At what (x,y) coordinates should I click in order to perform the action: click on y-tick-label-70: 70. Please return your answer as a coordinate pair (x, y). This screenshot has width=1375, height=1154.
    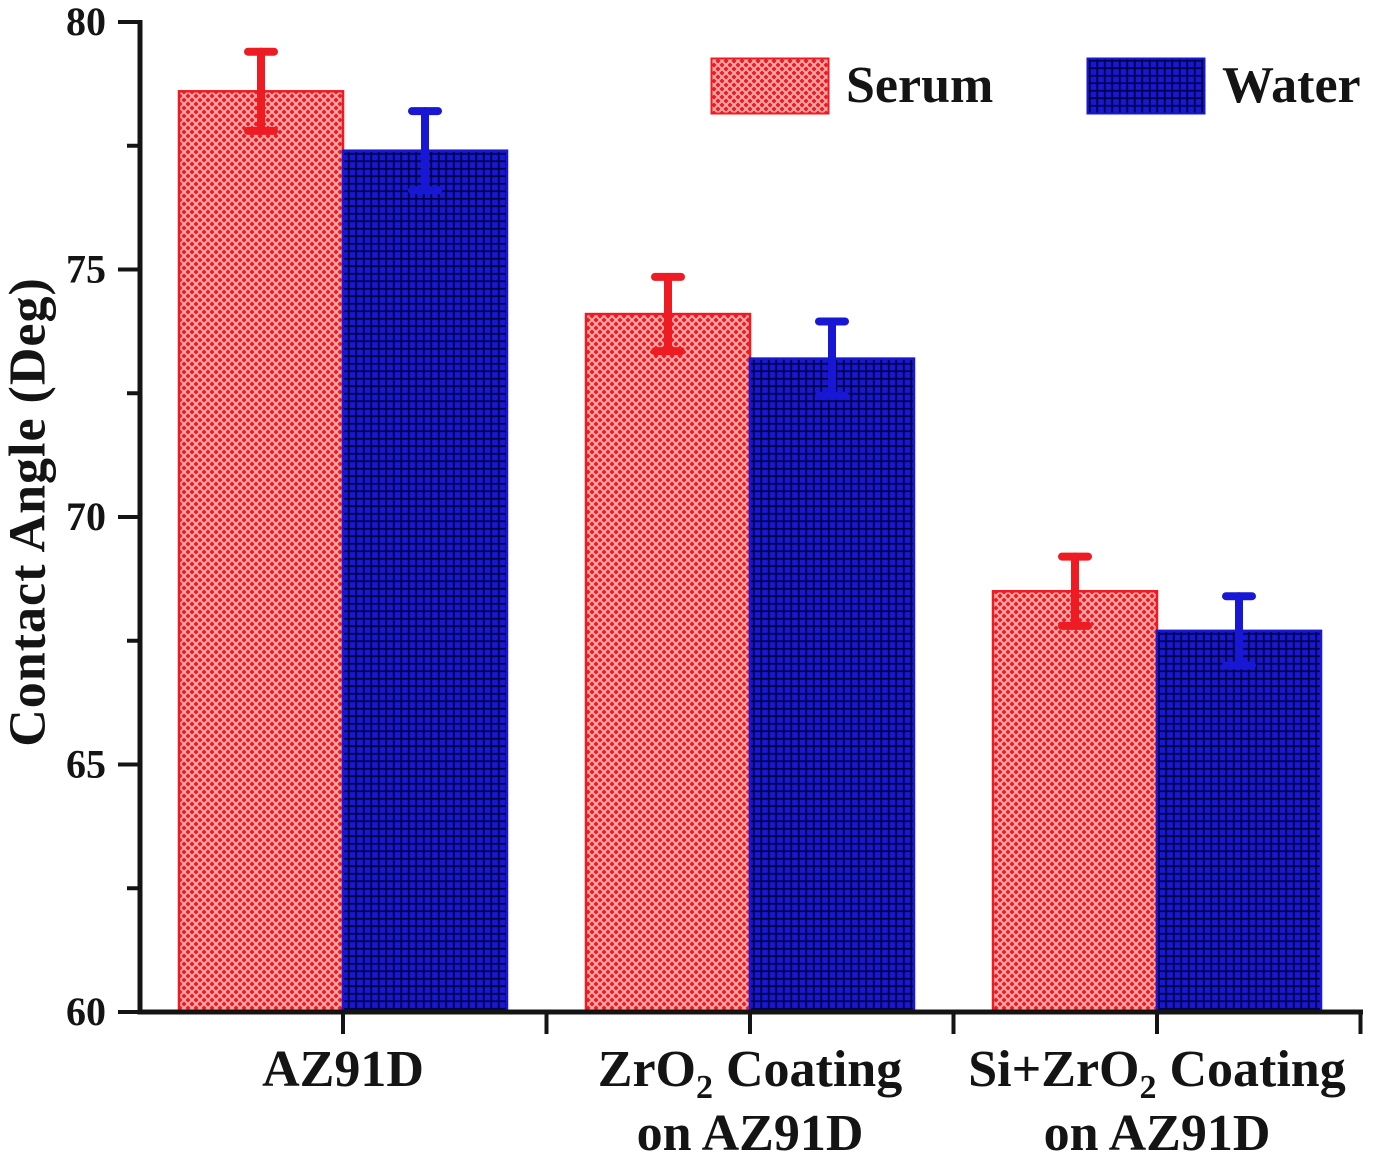
    Looking at the image, I should click on (86, 516).